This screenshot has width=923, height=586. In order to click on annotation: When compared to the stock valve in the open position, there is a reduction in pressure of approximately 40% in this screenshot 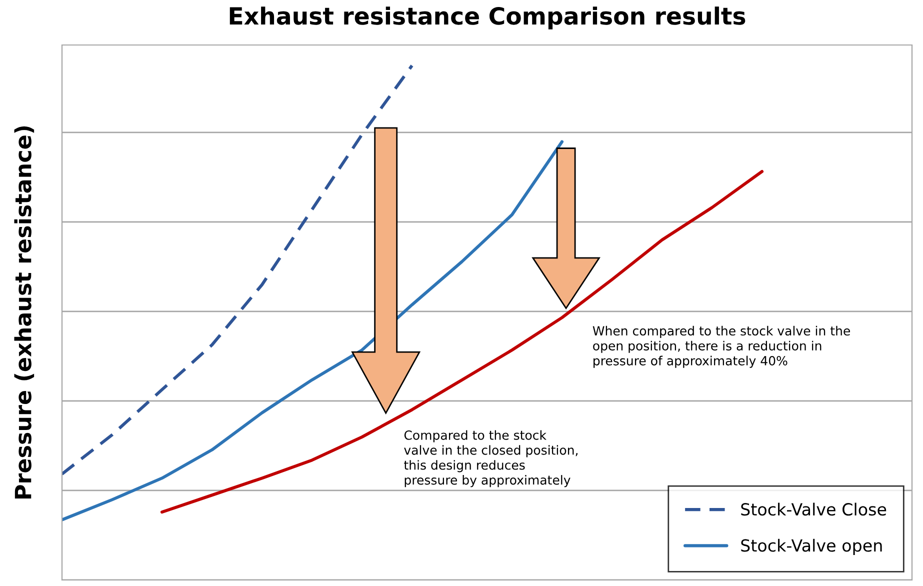, I will do `click(721, 347)`.